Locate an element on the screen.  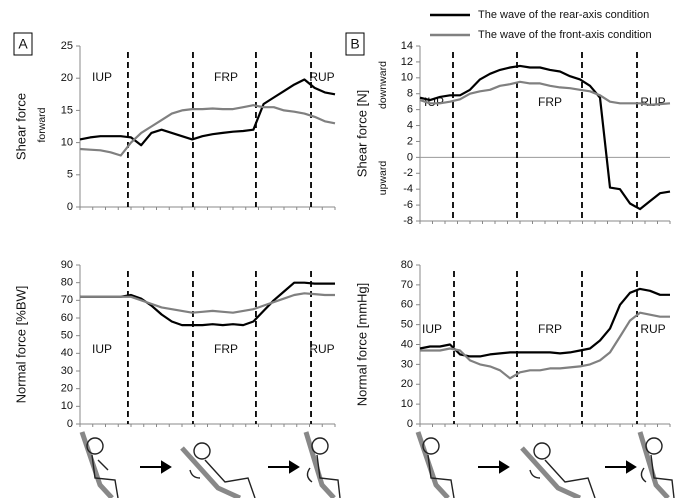
y-axis-sublabel: downward is located at coordinates (383, 85).